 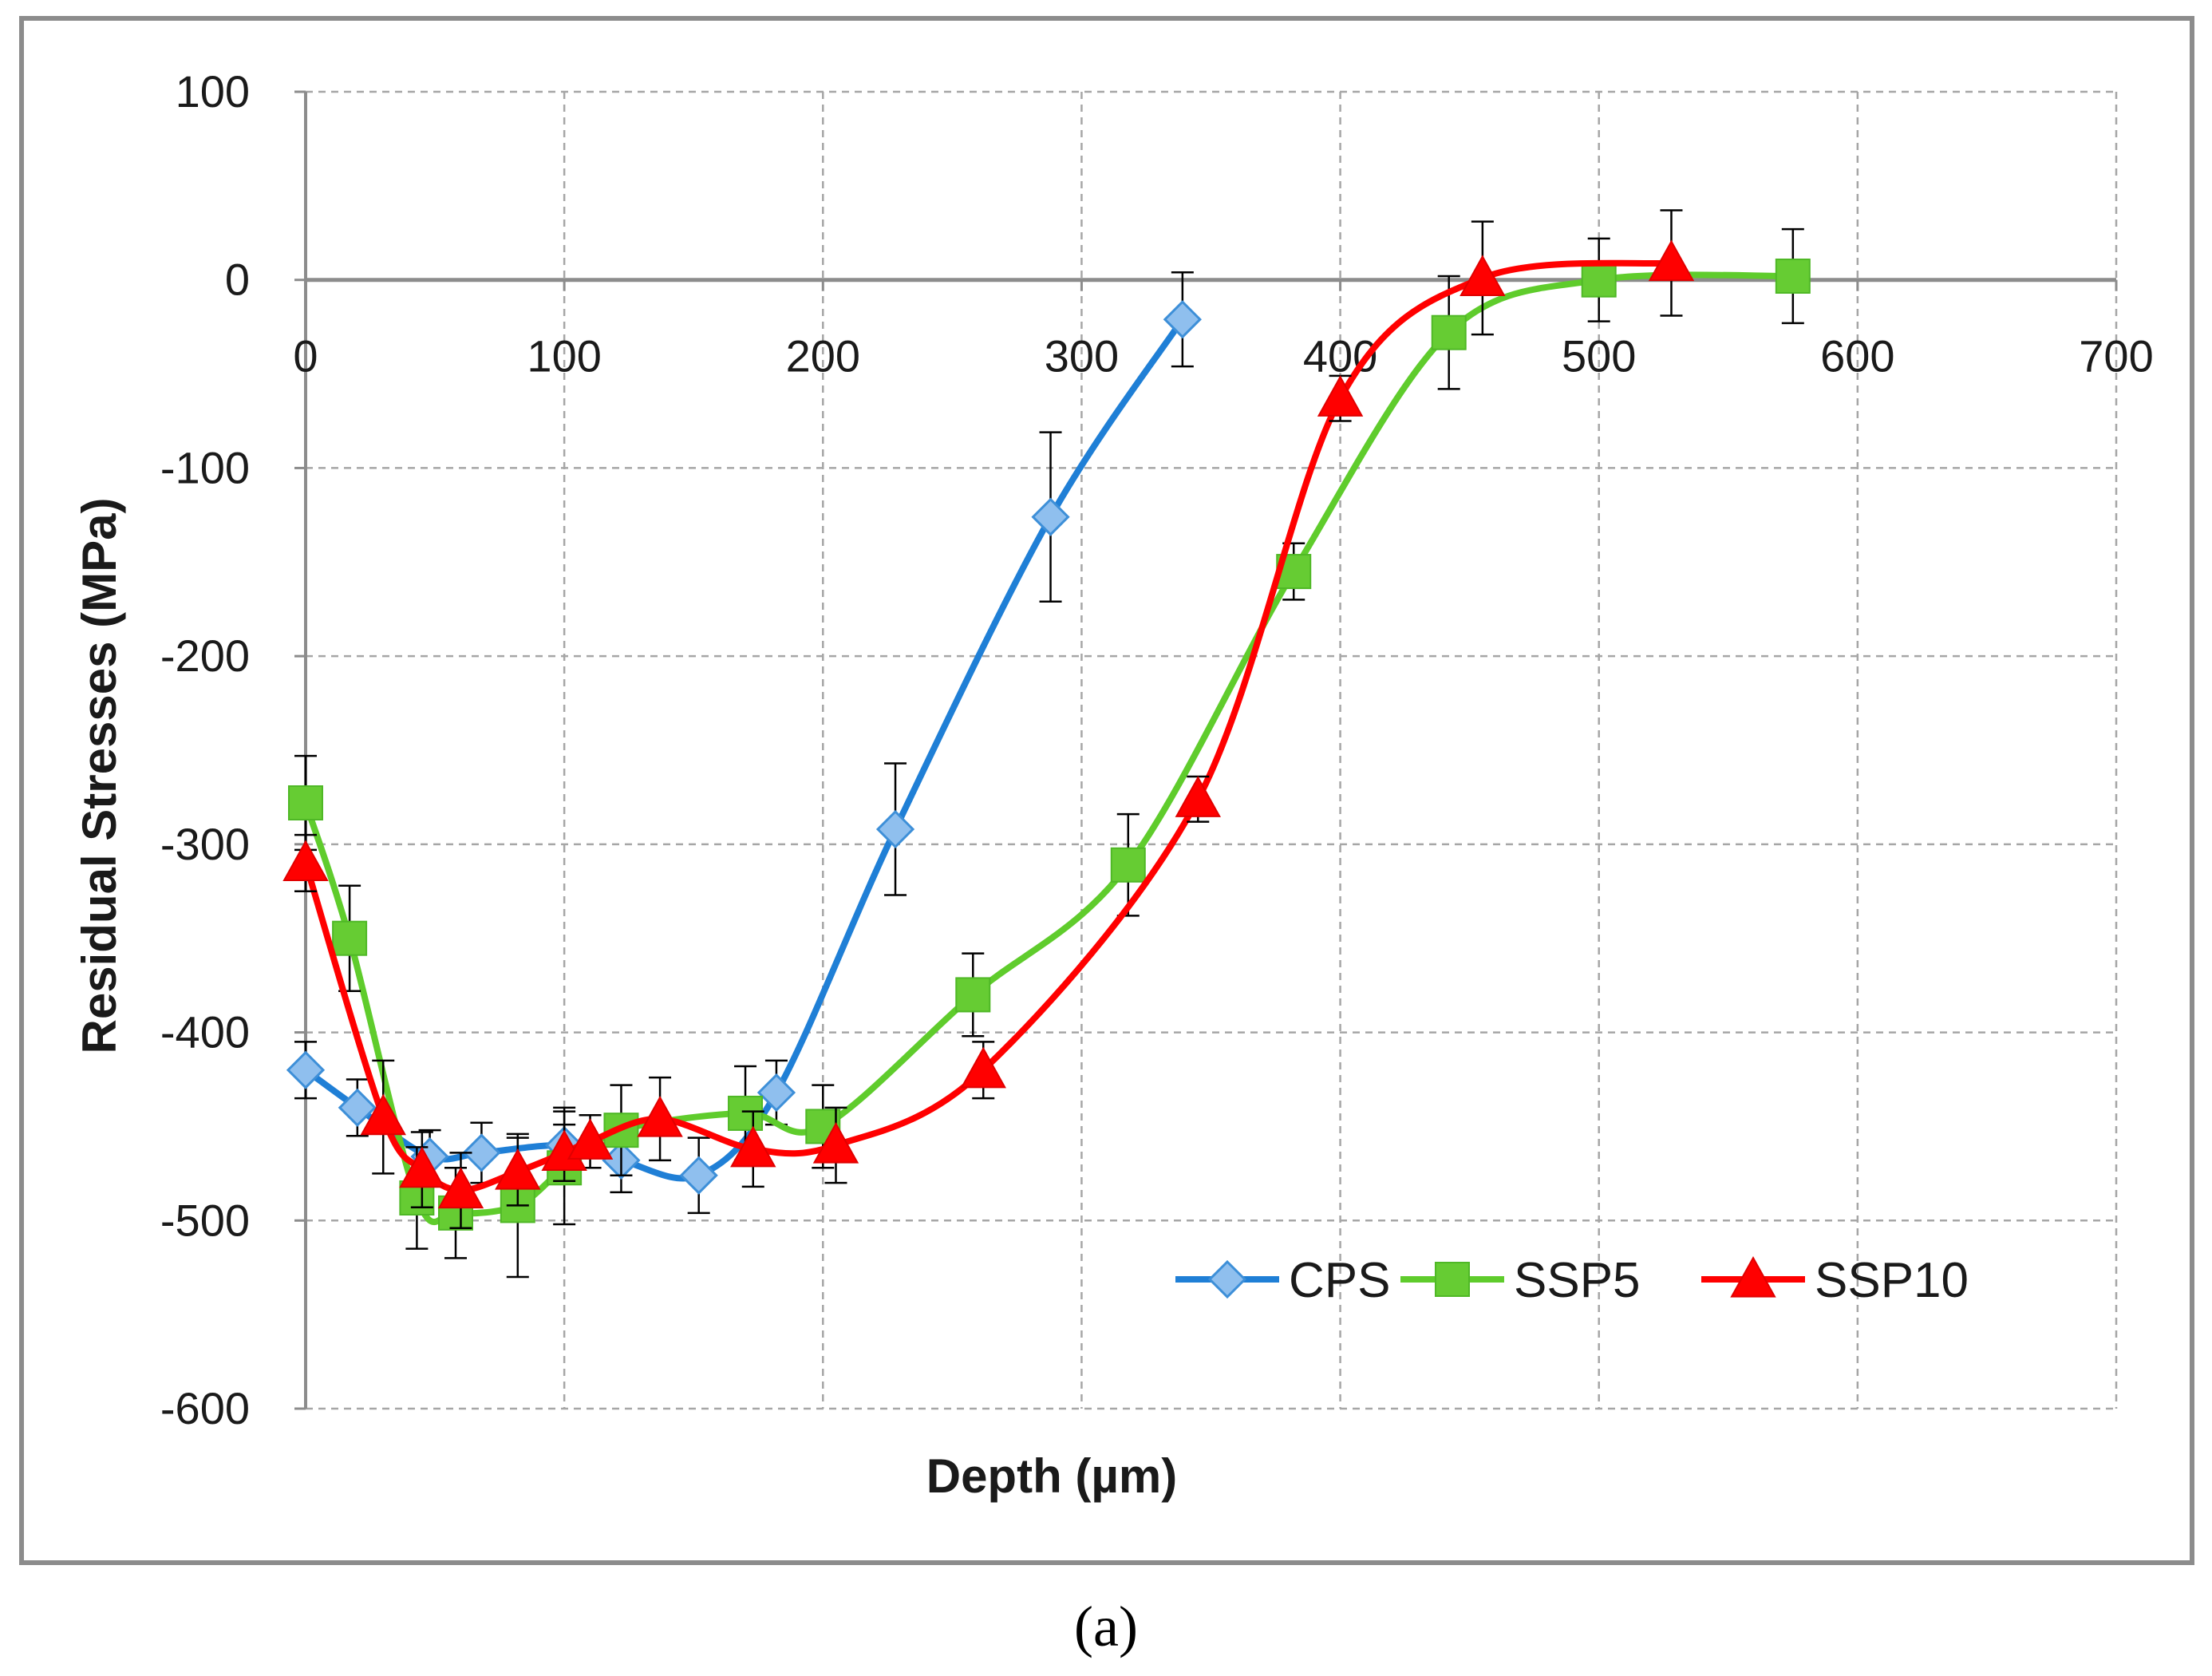 What do you see at coordinates (205, 1220) in the screenshot?
I see `y-tick-label: -500` at bounding box center [205, 1220].